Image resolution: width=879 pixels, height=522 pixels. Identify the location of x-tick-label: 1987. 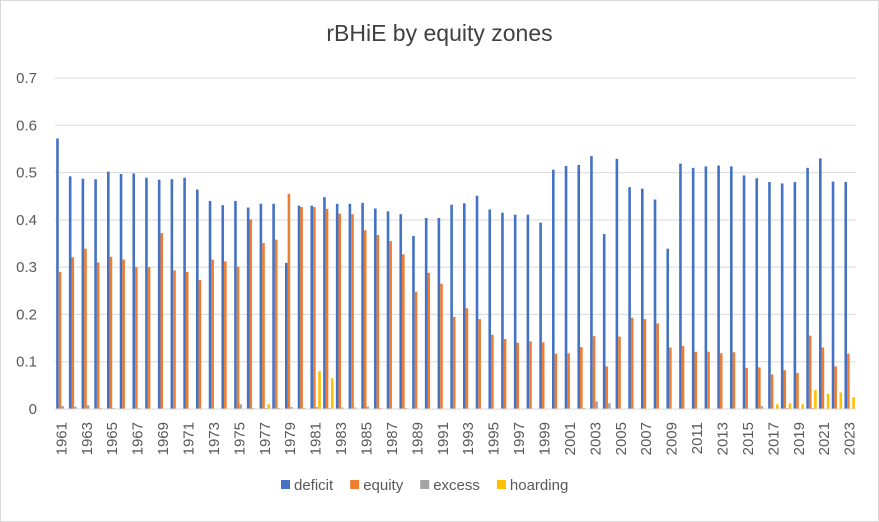
(392, 438).